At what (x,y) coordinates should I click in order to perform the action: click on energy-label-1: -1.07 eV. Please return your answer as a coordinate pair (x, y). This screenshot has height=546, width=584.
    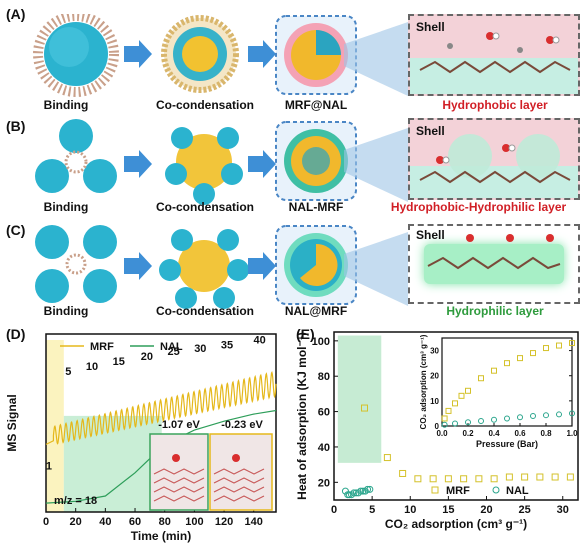
    Looking at the image, I should click on (179, 425).